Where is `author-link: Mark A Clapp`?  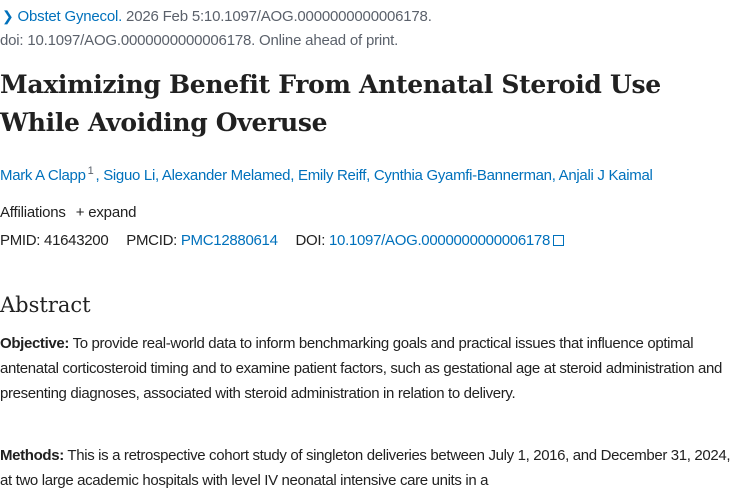 author-link: Mark A Clapp is located at coordinates (43, 175).